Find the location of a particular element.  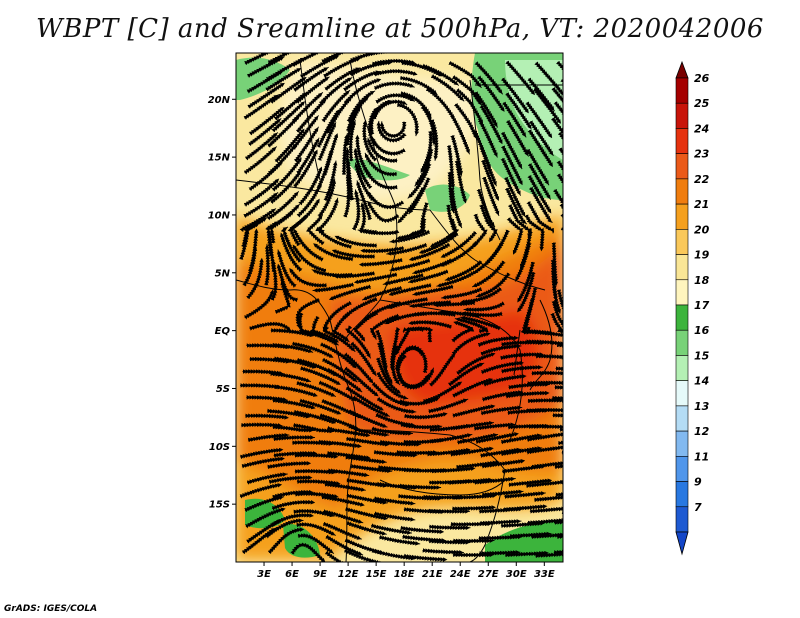

colorbar-label: 19 is located at coordinates (702, 255).